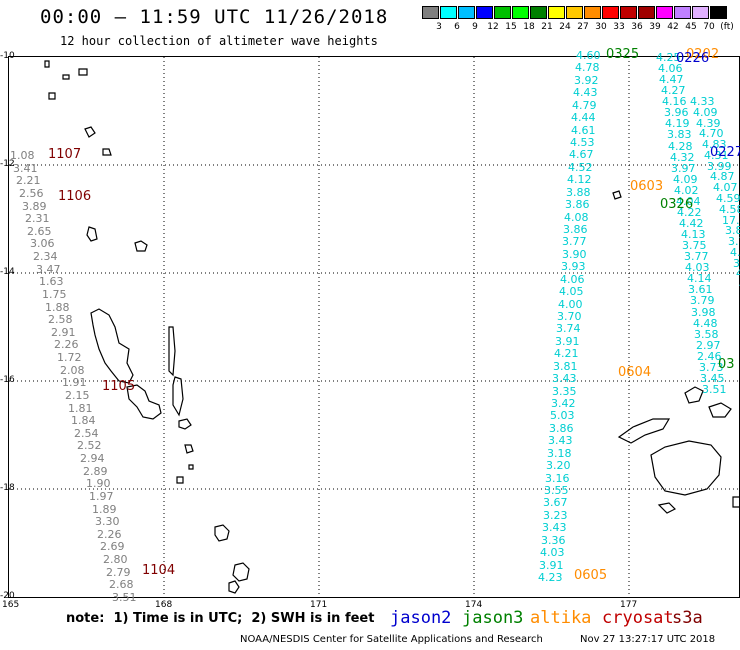 The height and width of the screenshot is (650, 740). Describe the element at coordinates (48, 269) in the screenshot. I see `wave-height-value: 3.47` at that location.